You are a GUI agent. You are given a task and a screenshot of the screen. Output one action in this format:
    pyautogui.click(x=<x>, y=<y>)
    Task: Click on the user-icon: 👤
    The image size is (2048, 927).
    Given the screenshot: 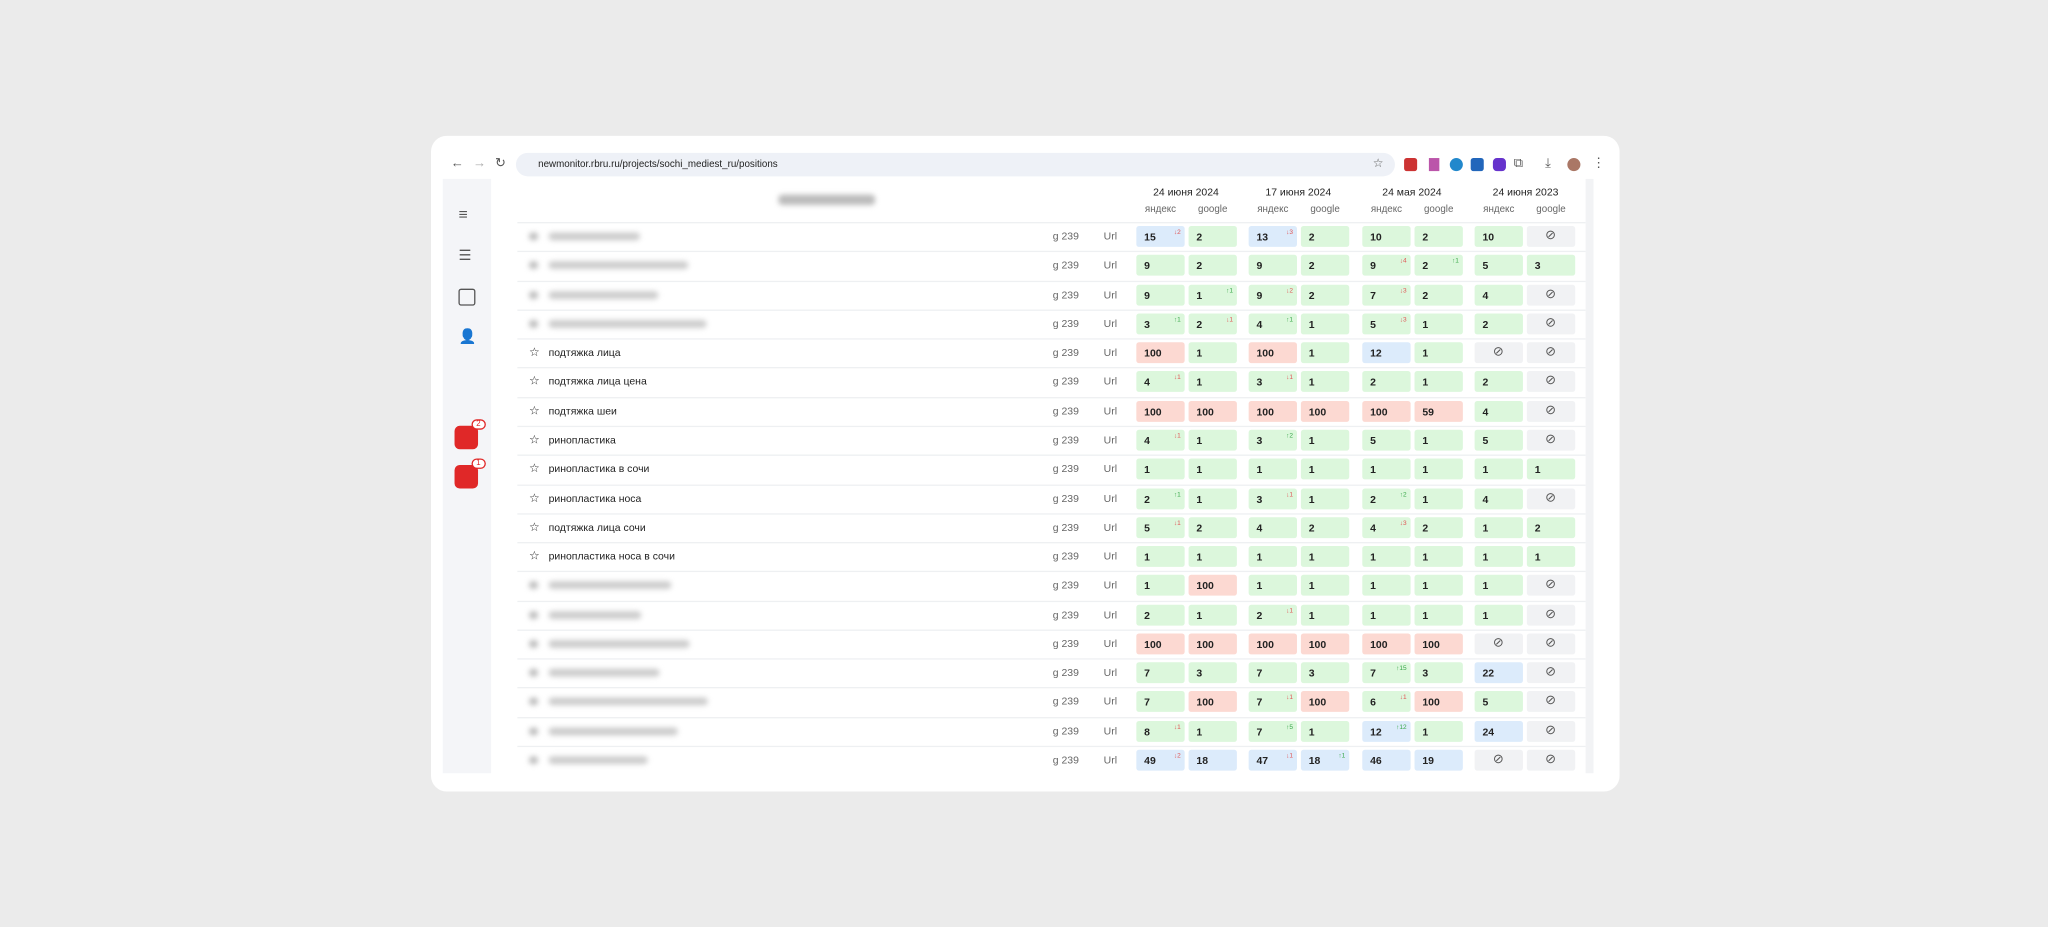 What is the action you would take?
    pyautogui.click(x=467, y=337)
    